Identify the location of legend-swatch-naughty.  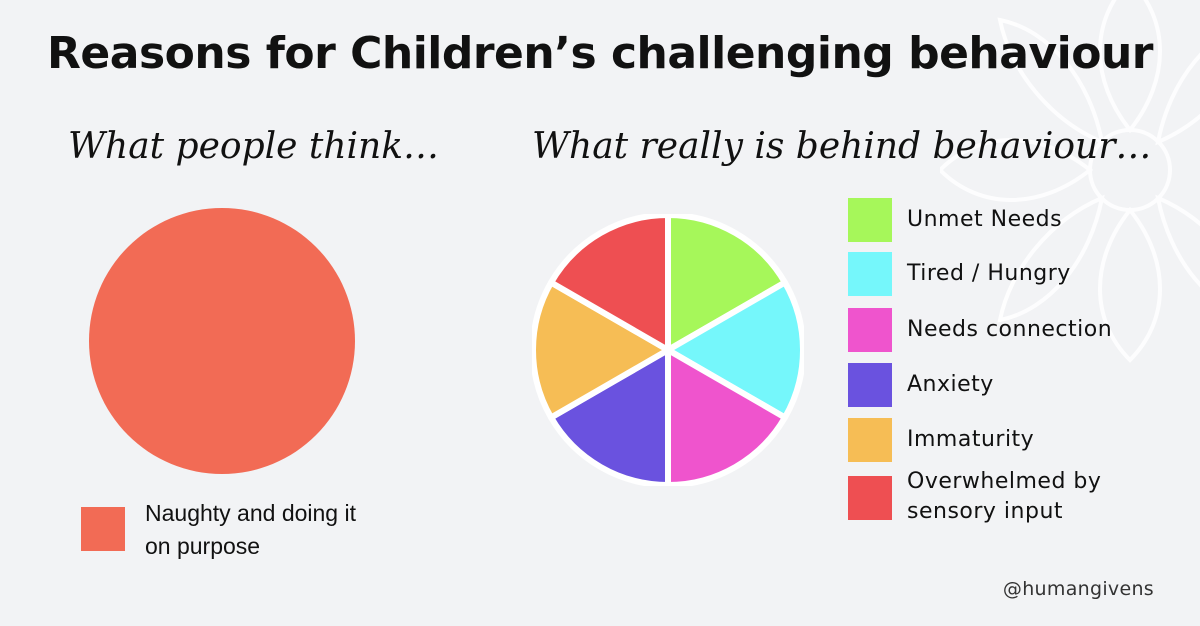
(103, 529).